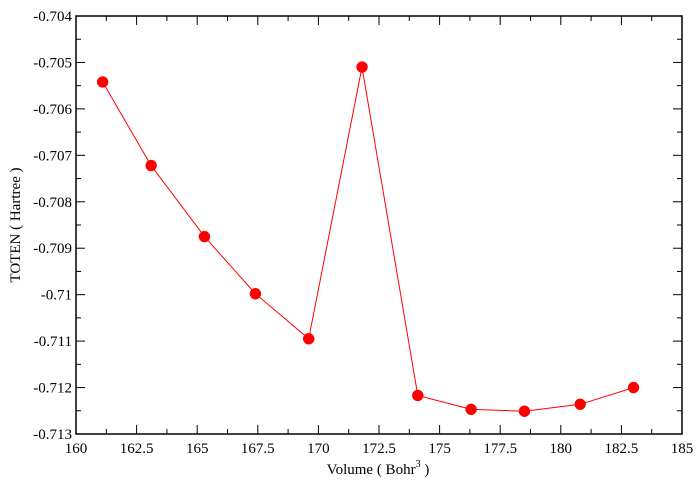  Describe the element at coordinates (137, 449) in the screenshot. I see `x-tick-label: 162.5` at that location.